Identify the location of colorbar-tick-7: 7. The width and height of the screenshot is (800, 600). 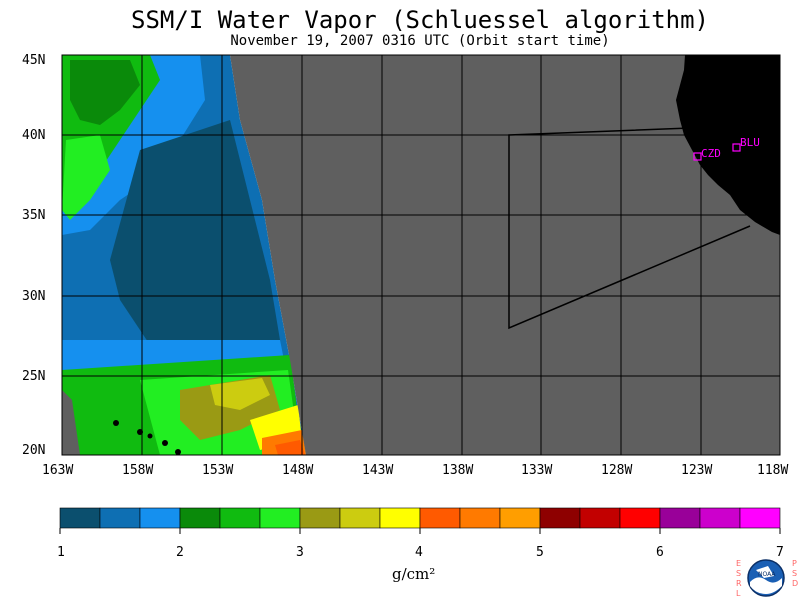
(780, 552).